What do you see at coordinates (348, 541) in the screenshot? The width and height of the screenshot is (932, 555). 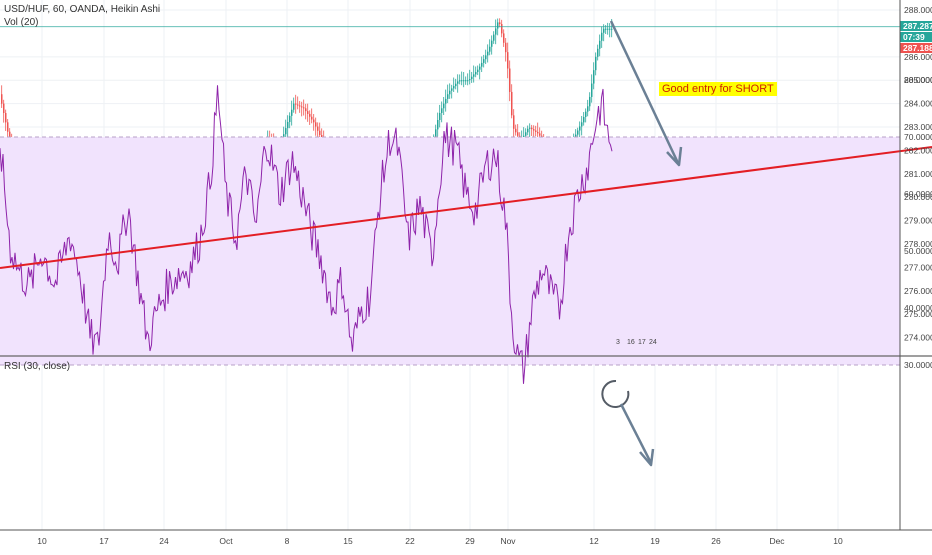 I see `time-tick-label: 15` at bounding box center [348, 541].